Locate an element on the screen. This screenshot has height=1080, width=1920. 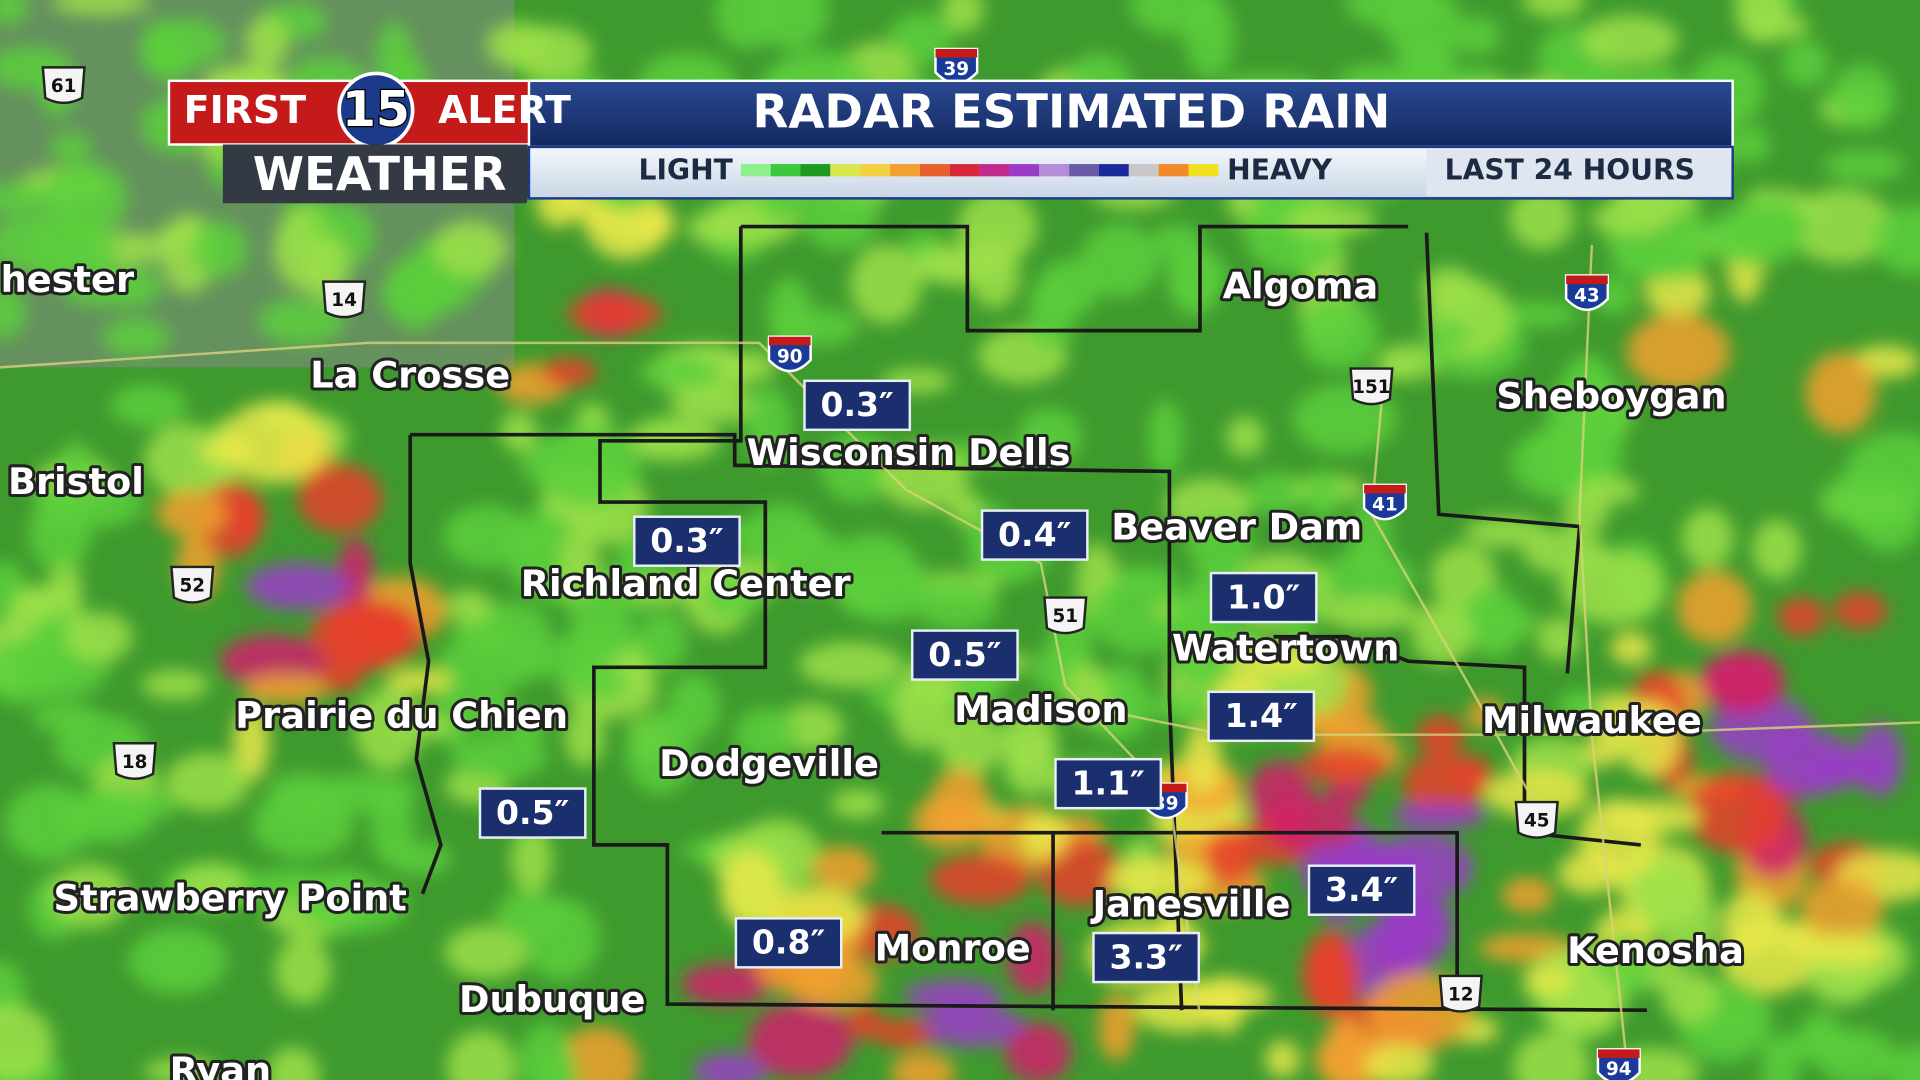
period-box is located at coordinates (1578, 172).